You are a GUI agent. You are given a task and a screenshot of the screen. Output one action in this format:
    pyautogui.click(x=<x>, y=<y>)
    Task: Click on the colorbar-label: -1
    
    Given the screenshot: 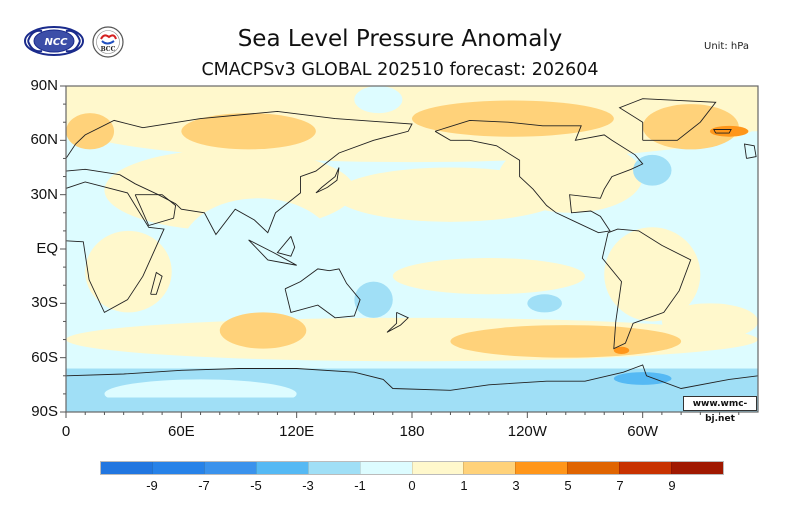 What is the action you would take?
    pyautogui.click(x=360, y=485)
    